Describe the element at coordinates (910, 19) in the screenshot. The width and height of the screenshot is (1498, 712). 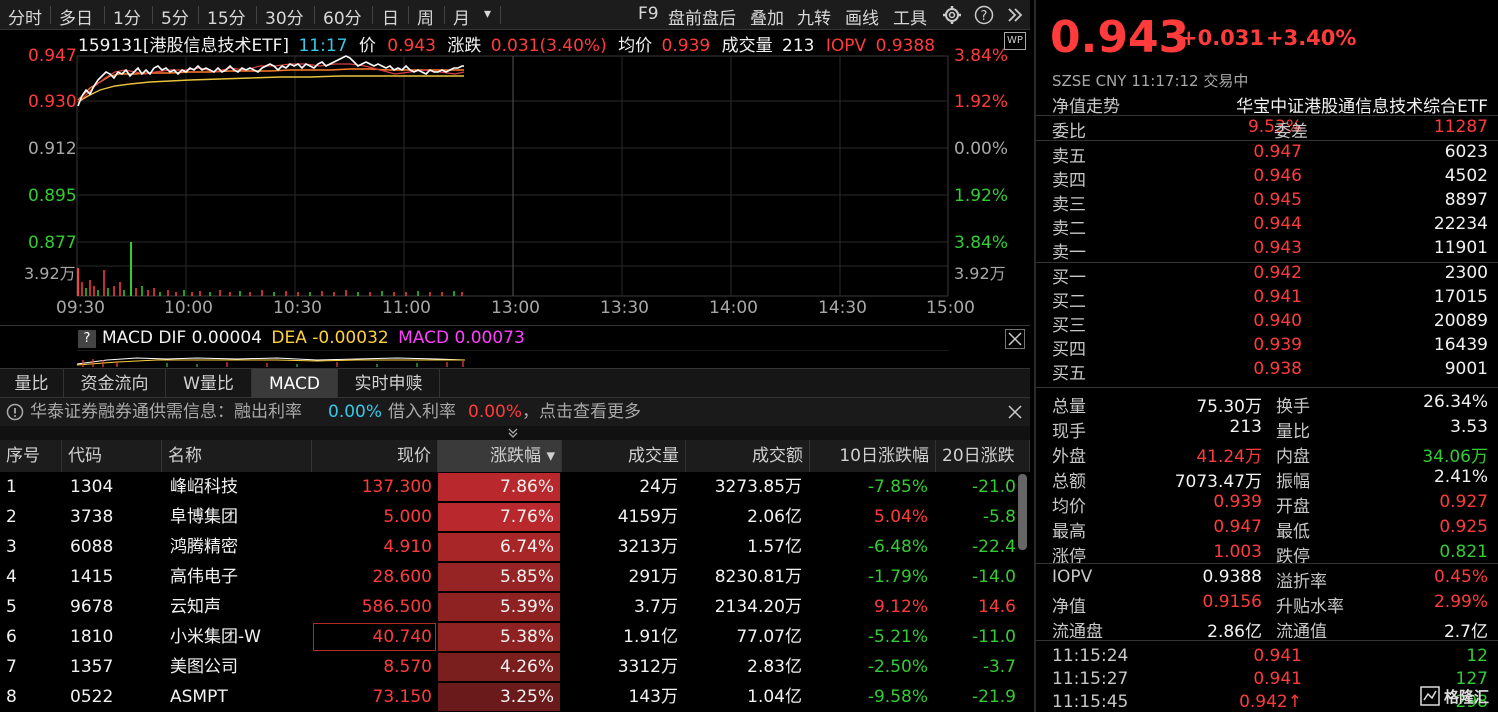
I see `tools-button: 工具` at that location.